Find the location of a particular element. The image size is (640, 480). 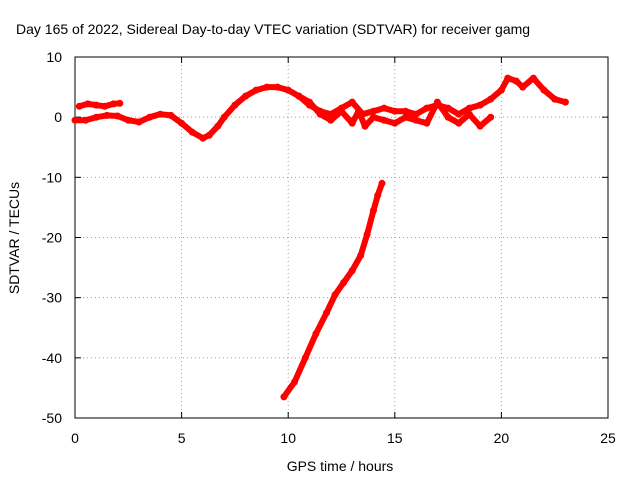

y-tick-label: -30 is located at coordinates (52, 298).